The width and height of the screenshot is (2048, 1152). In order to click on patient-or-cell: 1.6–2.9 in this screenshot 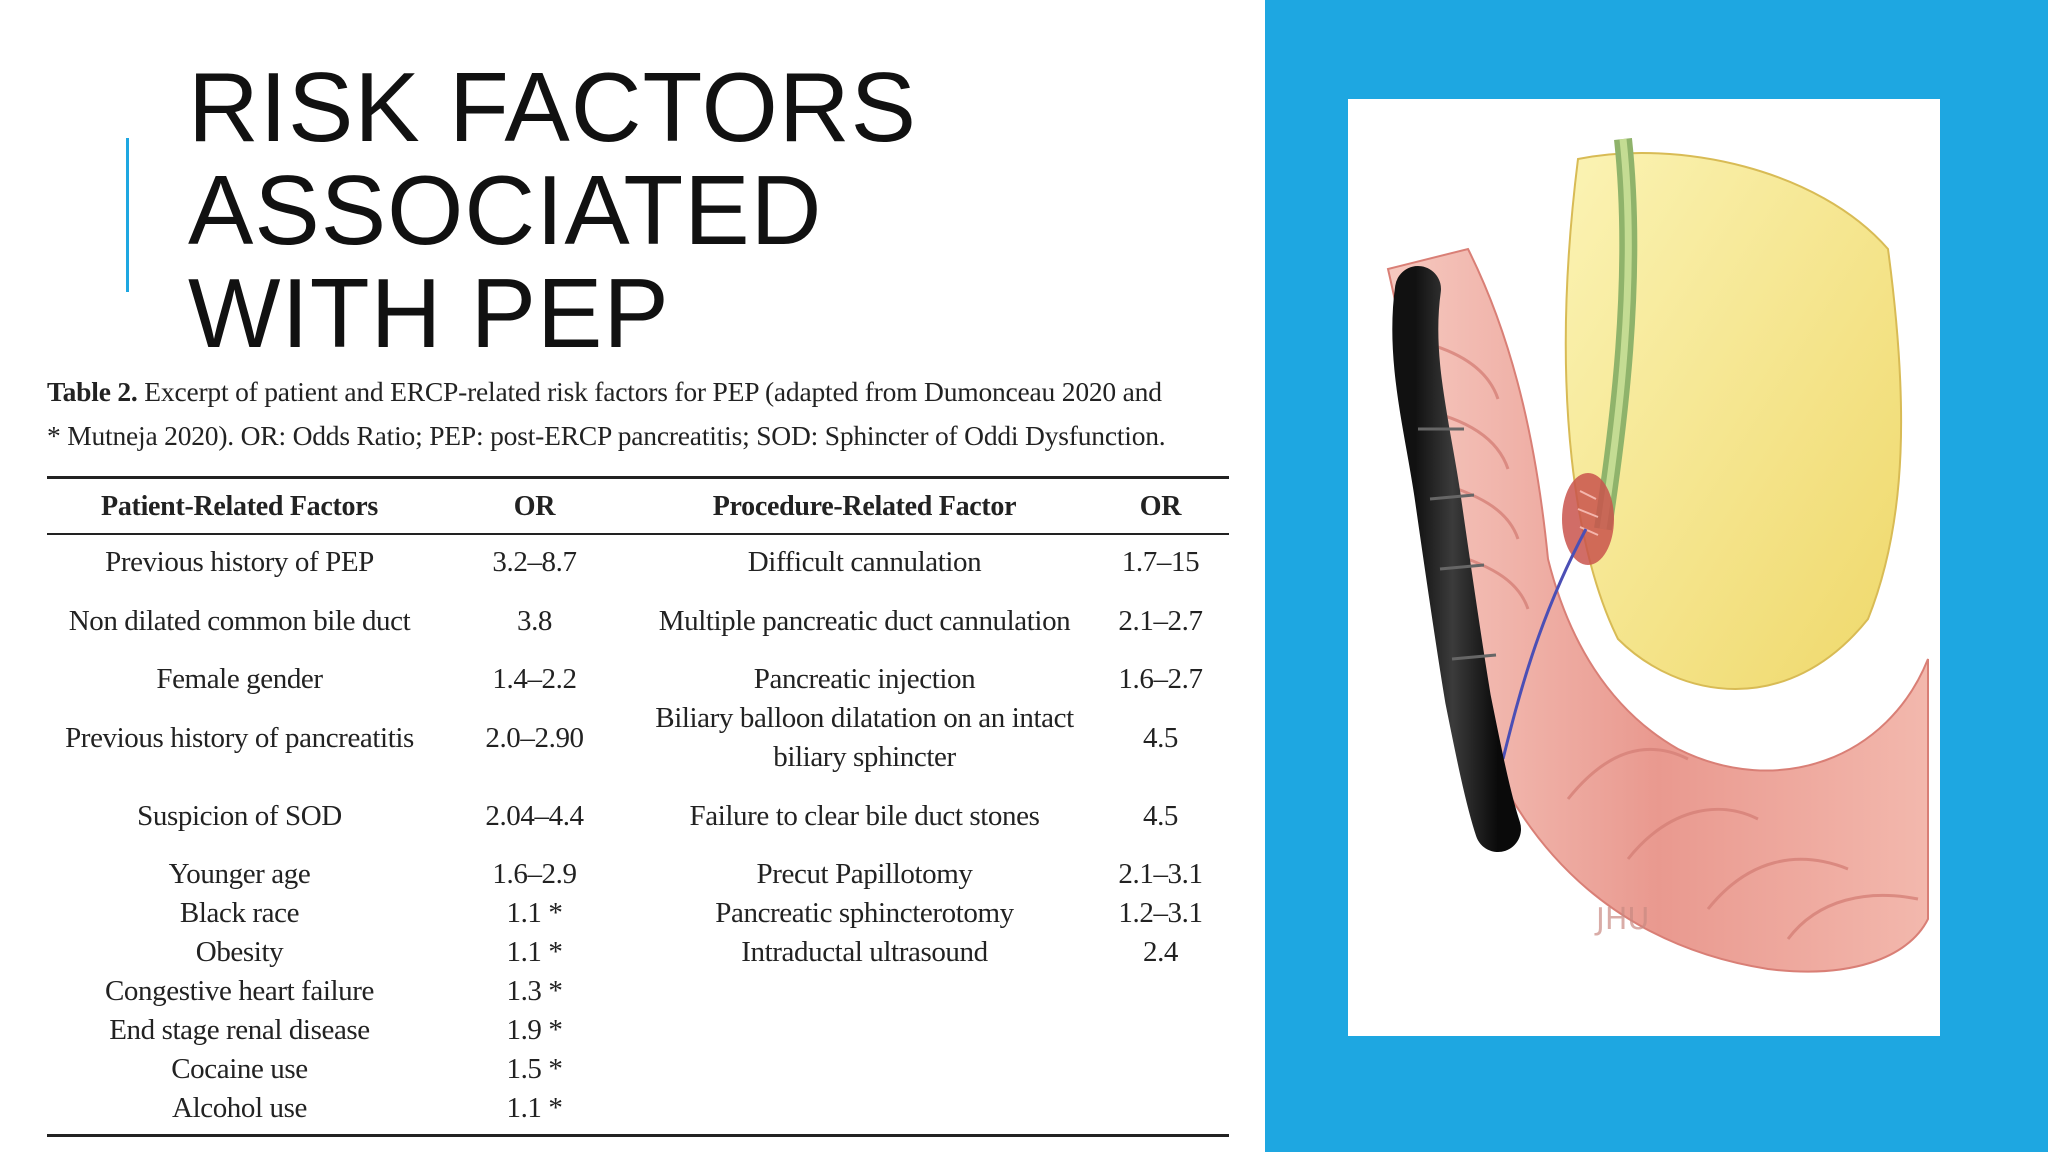, I will do `click(534, 874)`.